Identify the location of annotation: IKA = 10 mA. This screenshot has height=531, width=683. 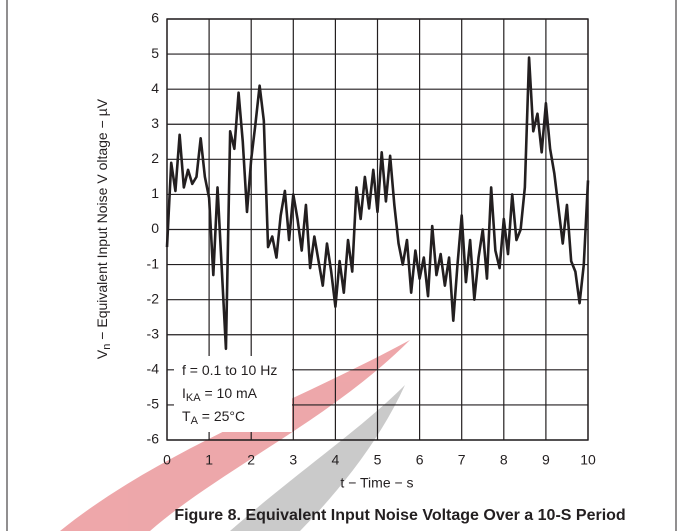
(220, 394).